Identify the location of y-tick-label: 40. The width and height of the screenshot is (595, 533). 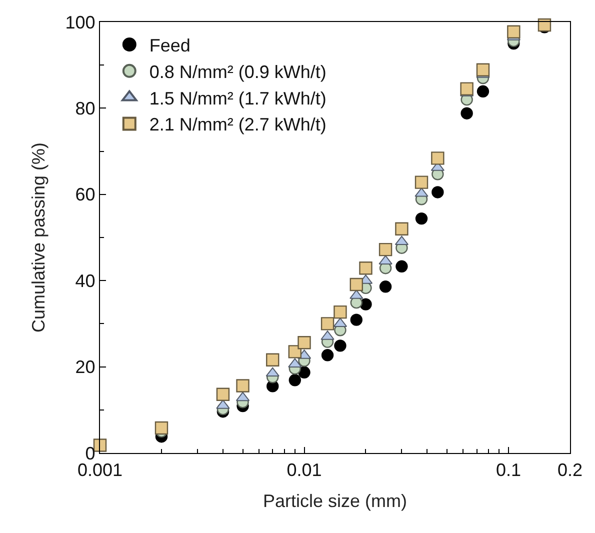
(85, 280).